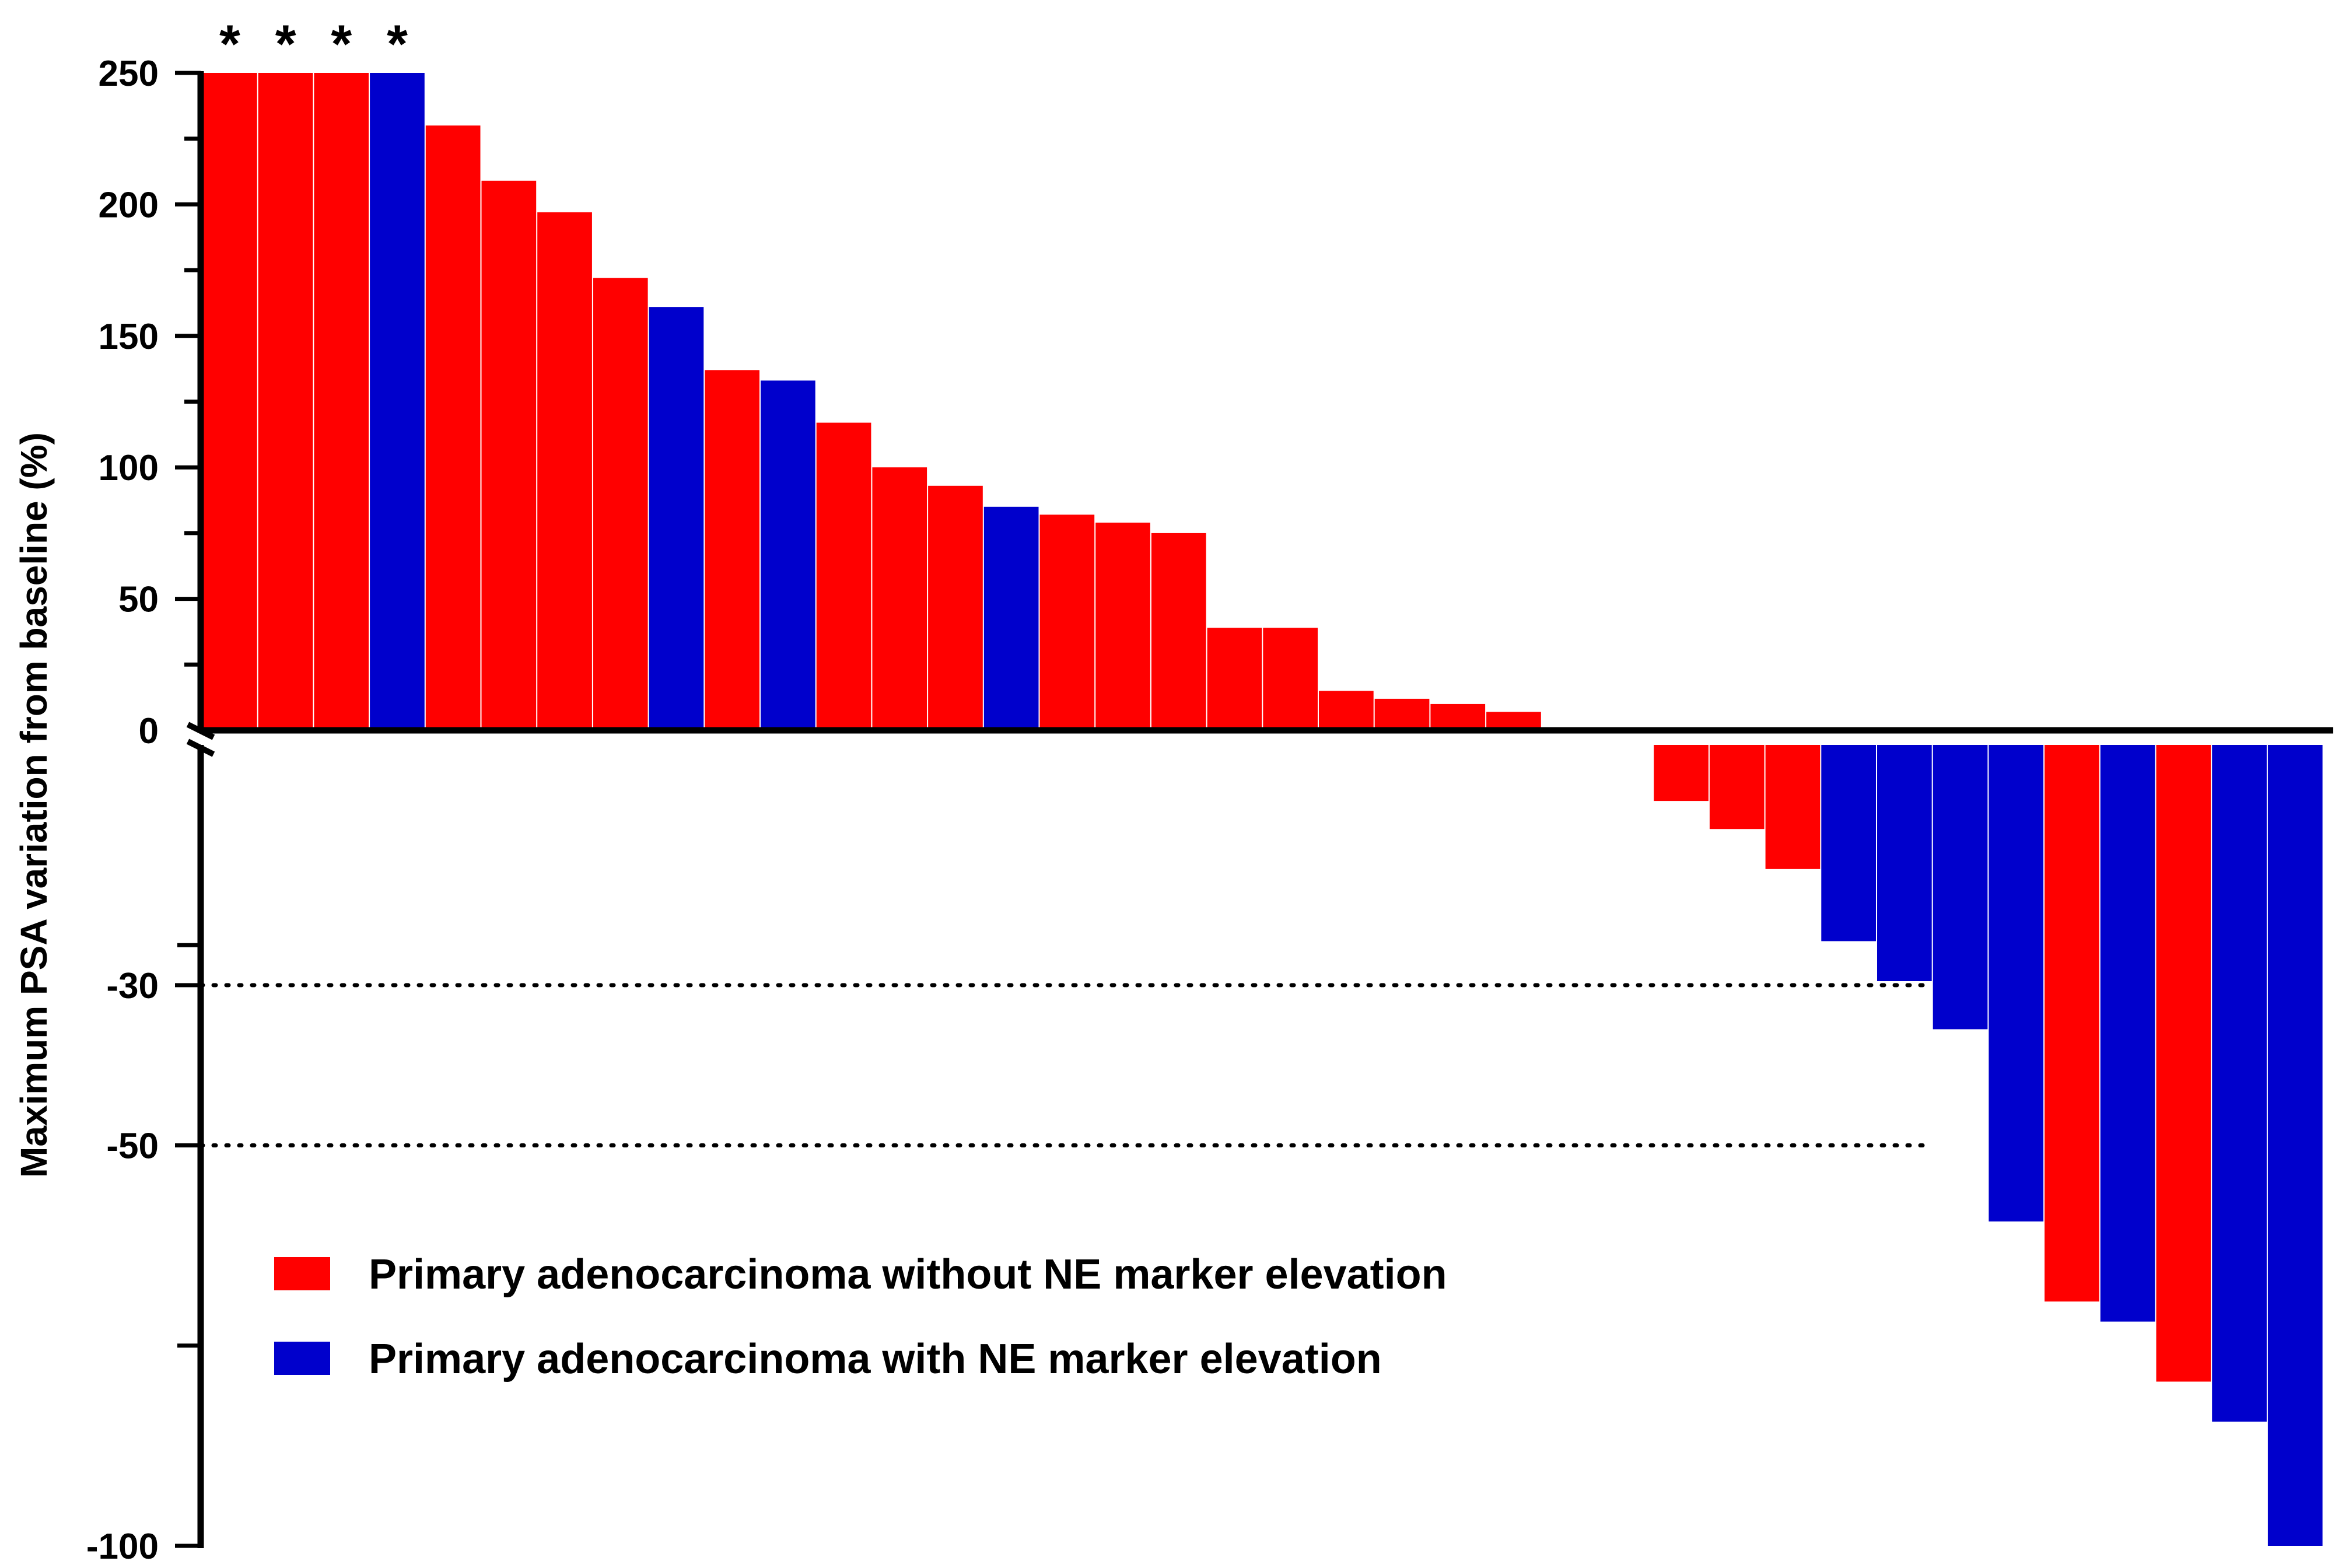 The width and height of the screenshot is (2349, 1568). Describe the element at coordinates (129, 74) in the screenshot. I see `y-tick-label: 250` at that location.